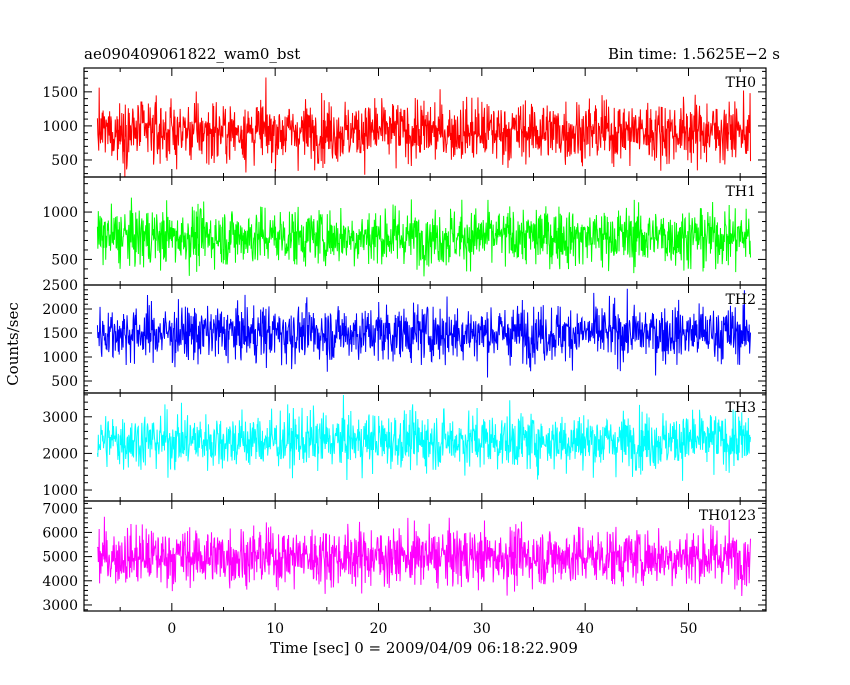 Image resolution: width=850 pixels, height=685 pixels. I want to click on x-axis-title: Time [sec] 0 = 2009/04/09 06:18:22.909, so click(424, 648).